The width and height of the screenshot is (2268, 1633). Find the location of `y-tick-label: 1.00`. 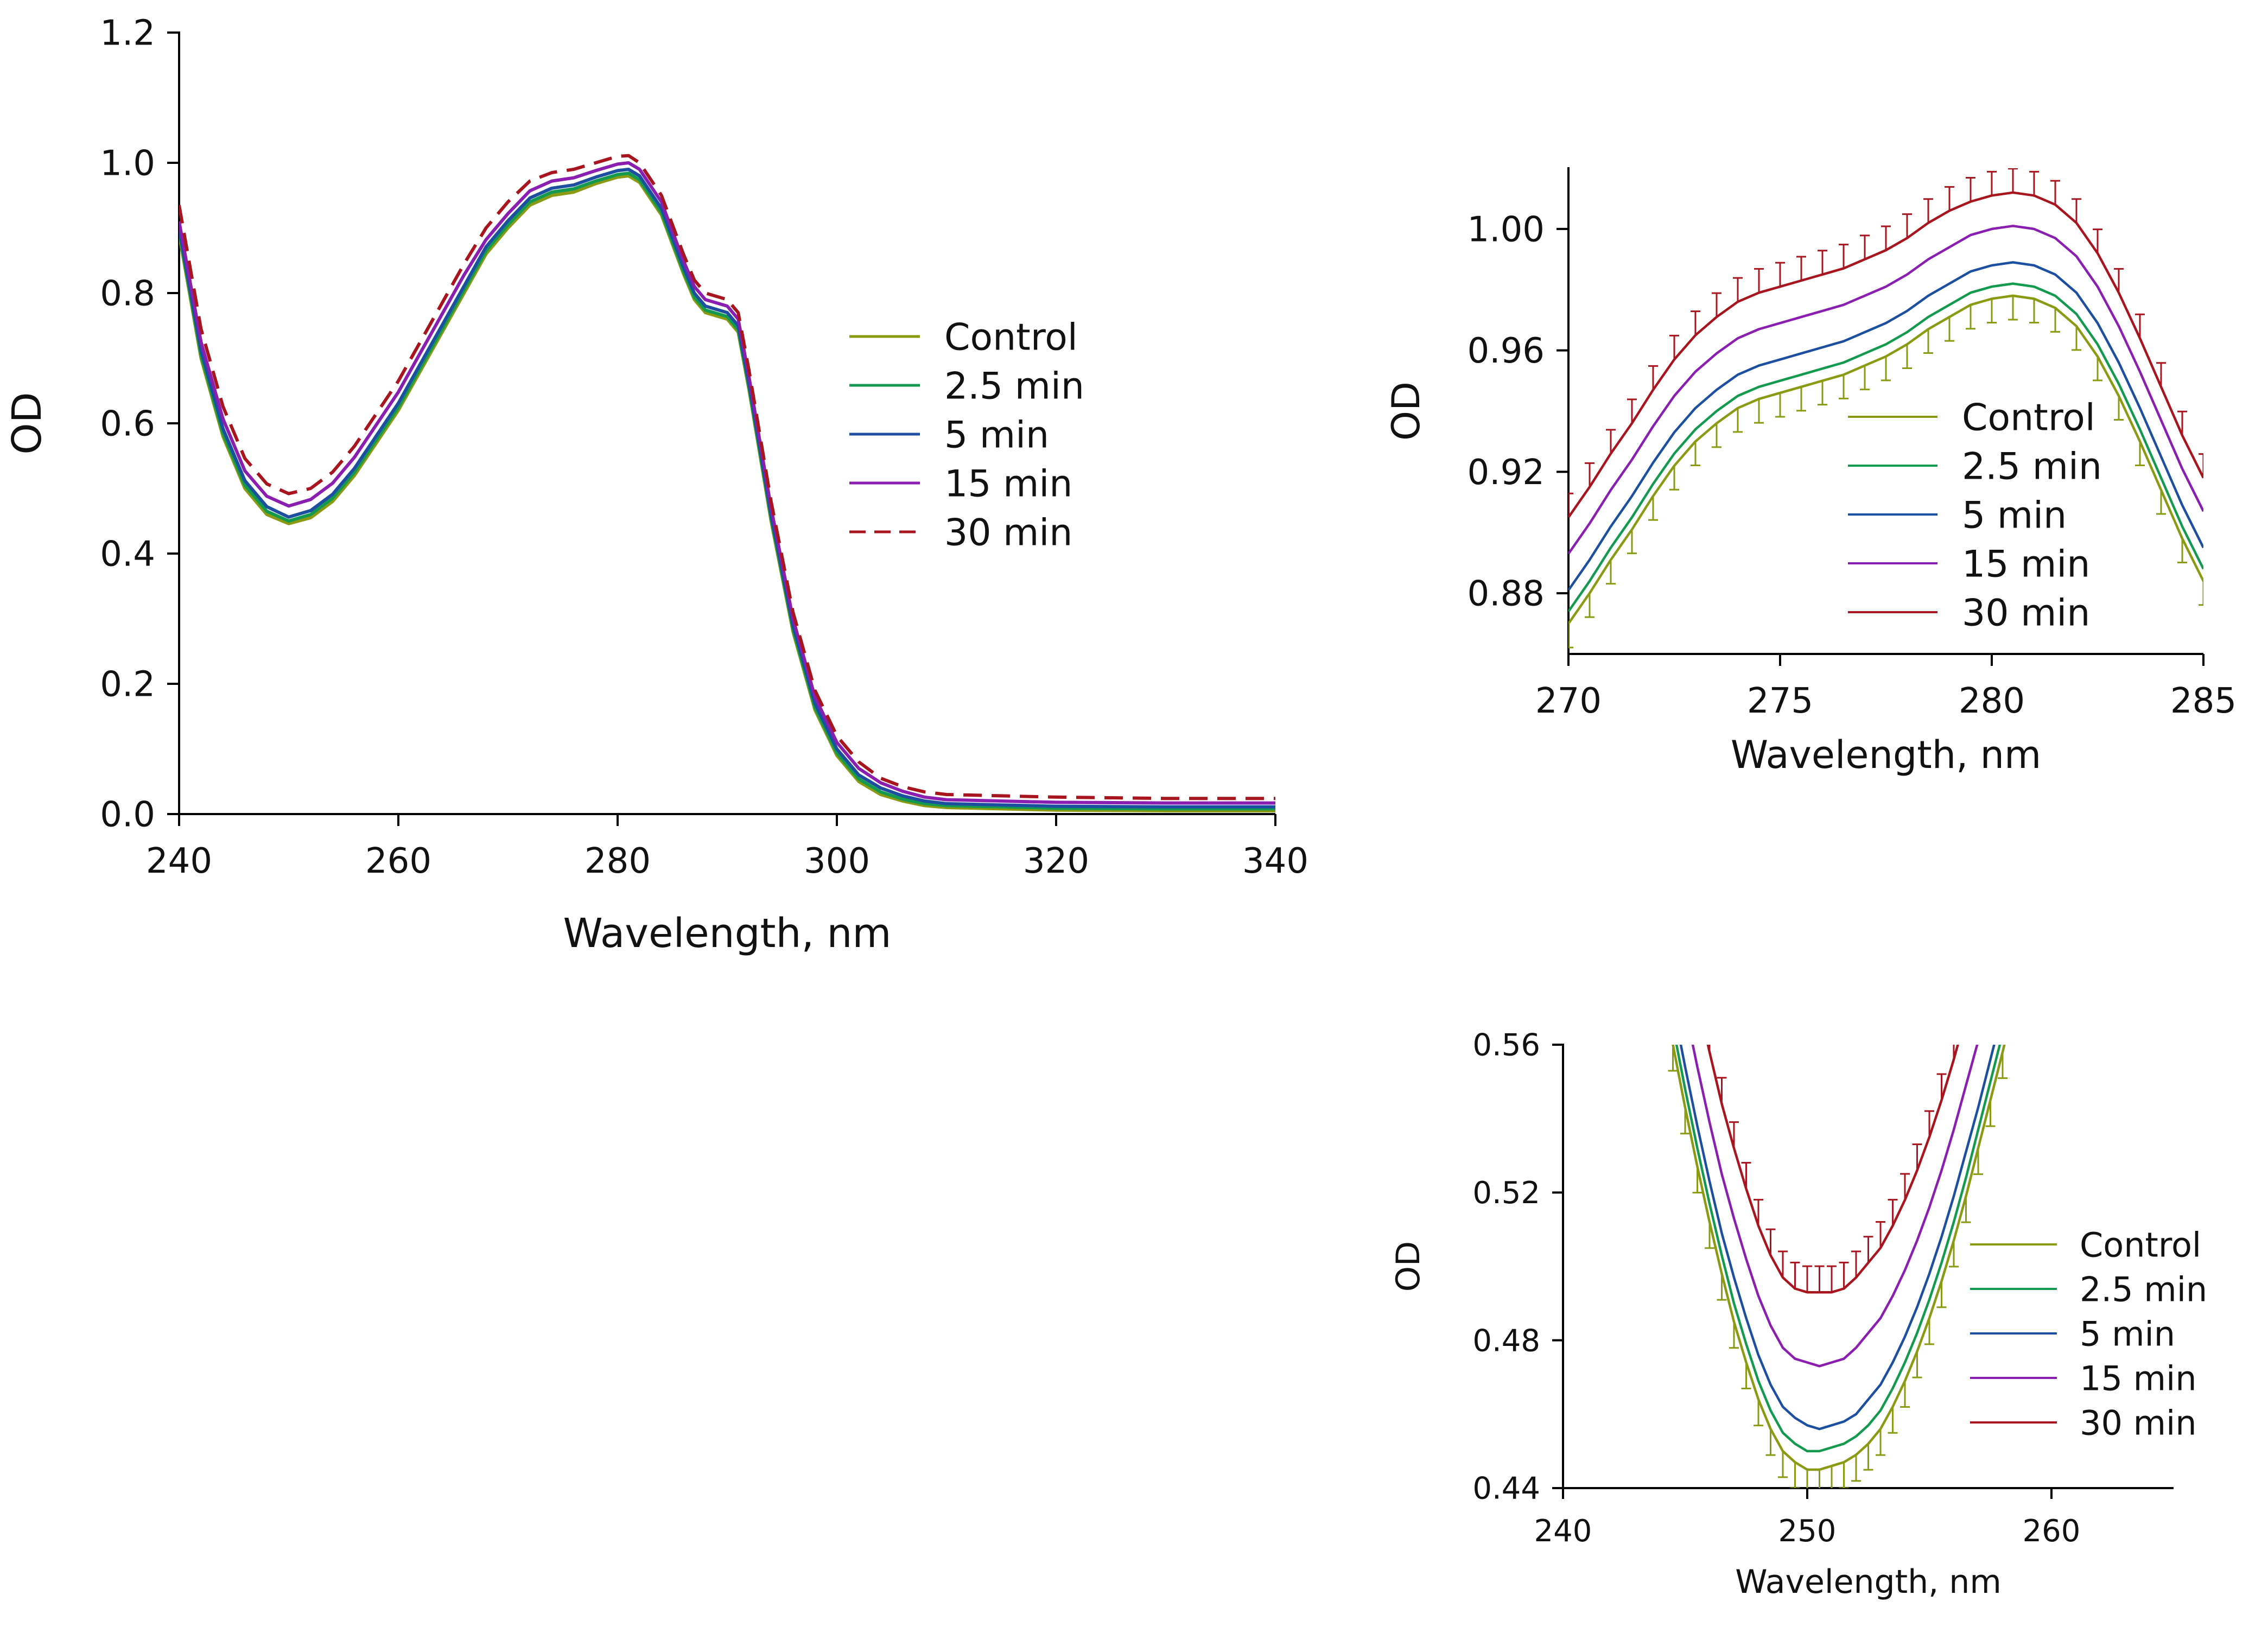

y-tick-label: 1.00 is located at coordinates (1506, 229).